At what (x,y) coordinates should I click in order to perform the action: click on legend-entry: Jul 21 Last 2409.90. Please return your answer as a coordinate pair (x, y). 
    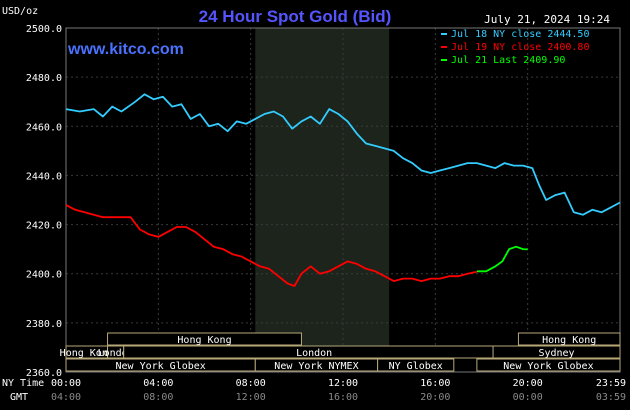
    Looking at the image, I should click on (508, 60).